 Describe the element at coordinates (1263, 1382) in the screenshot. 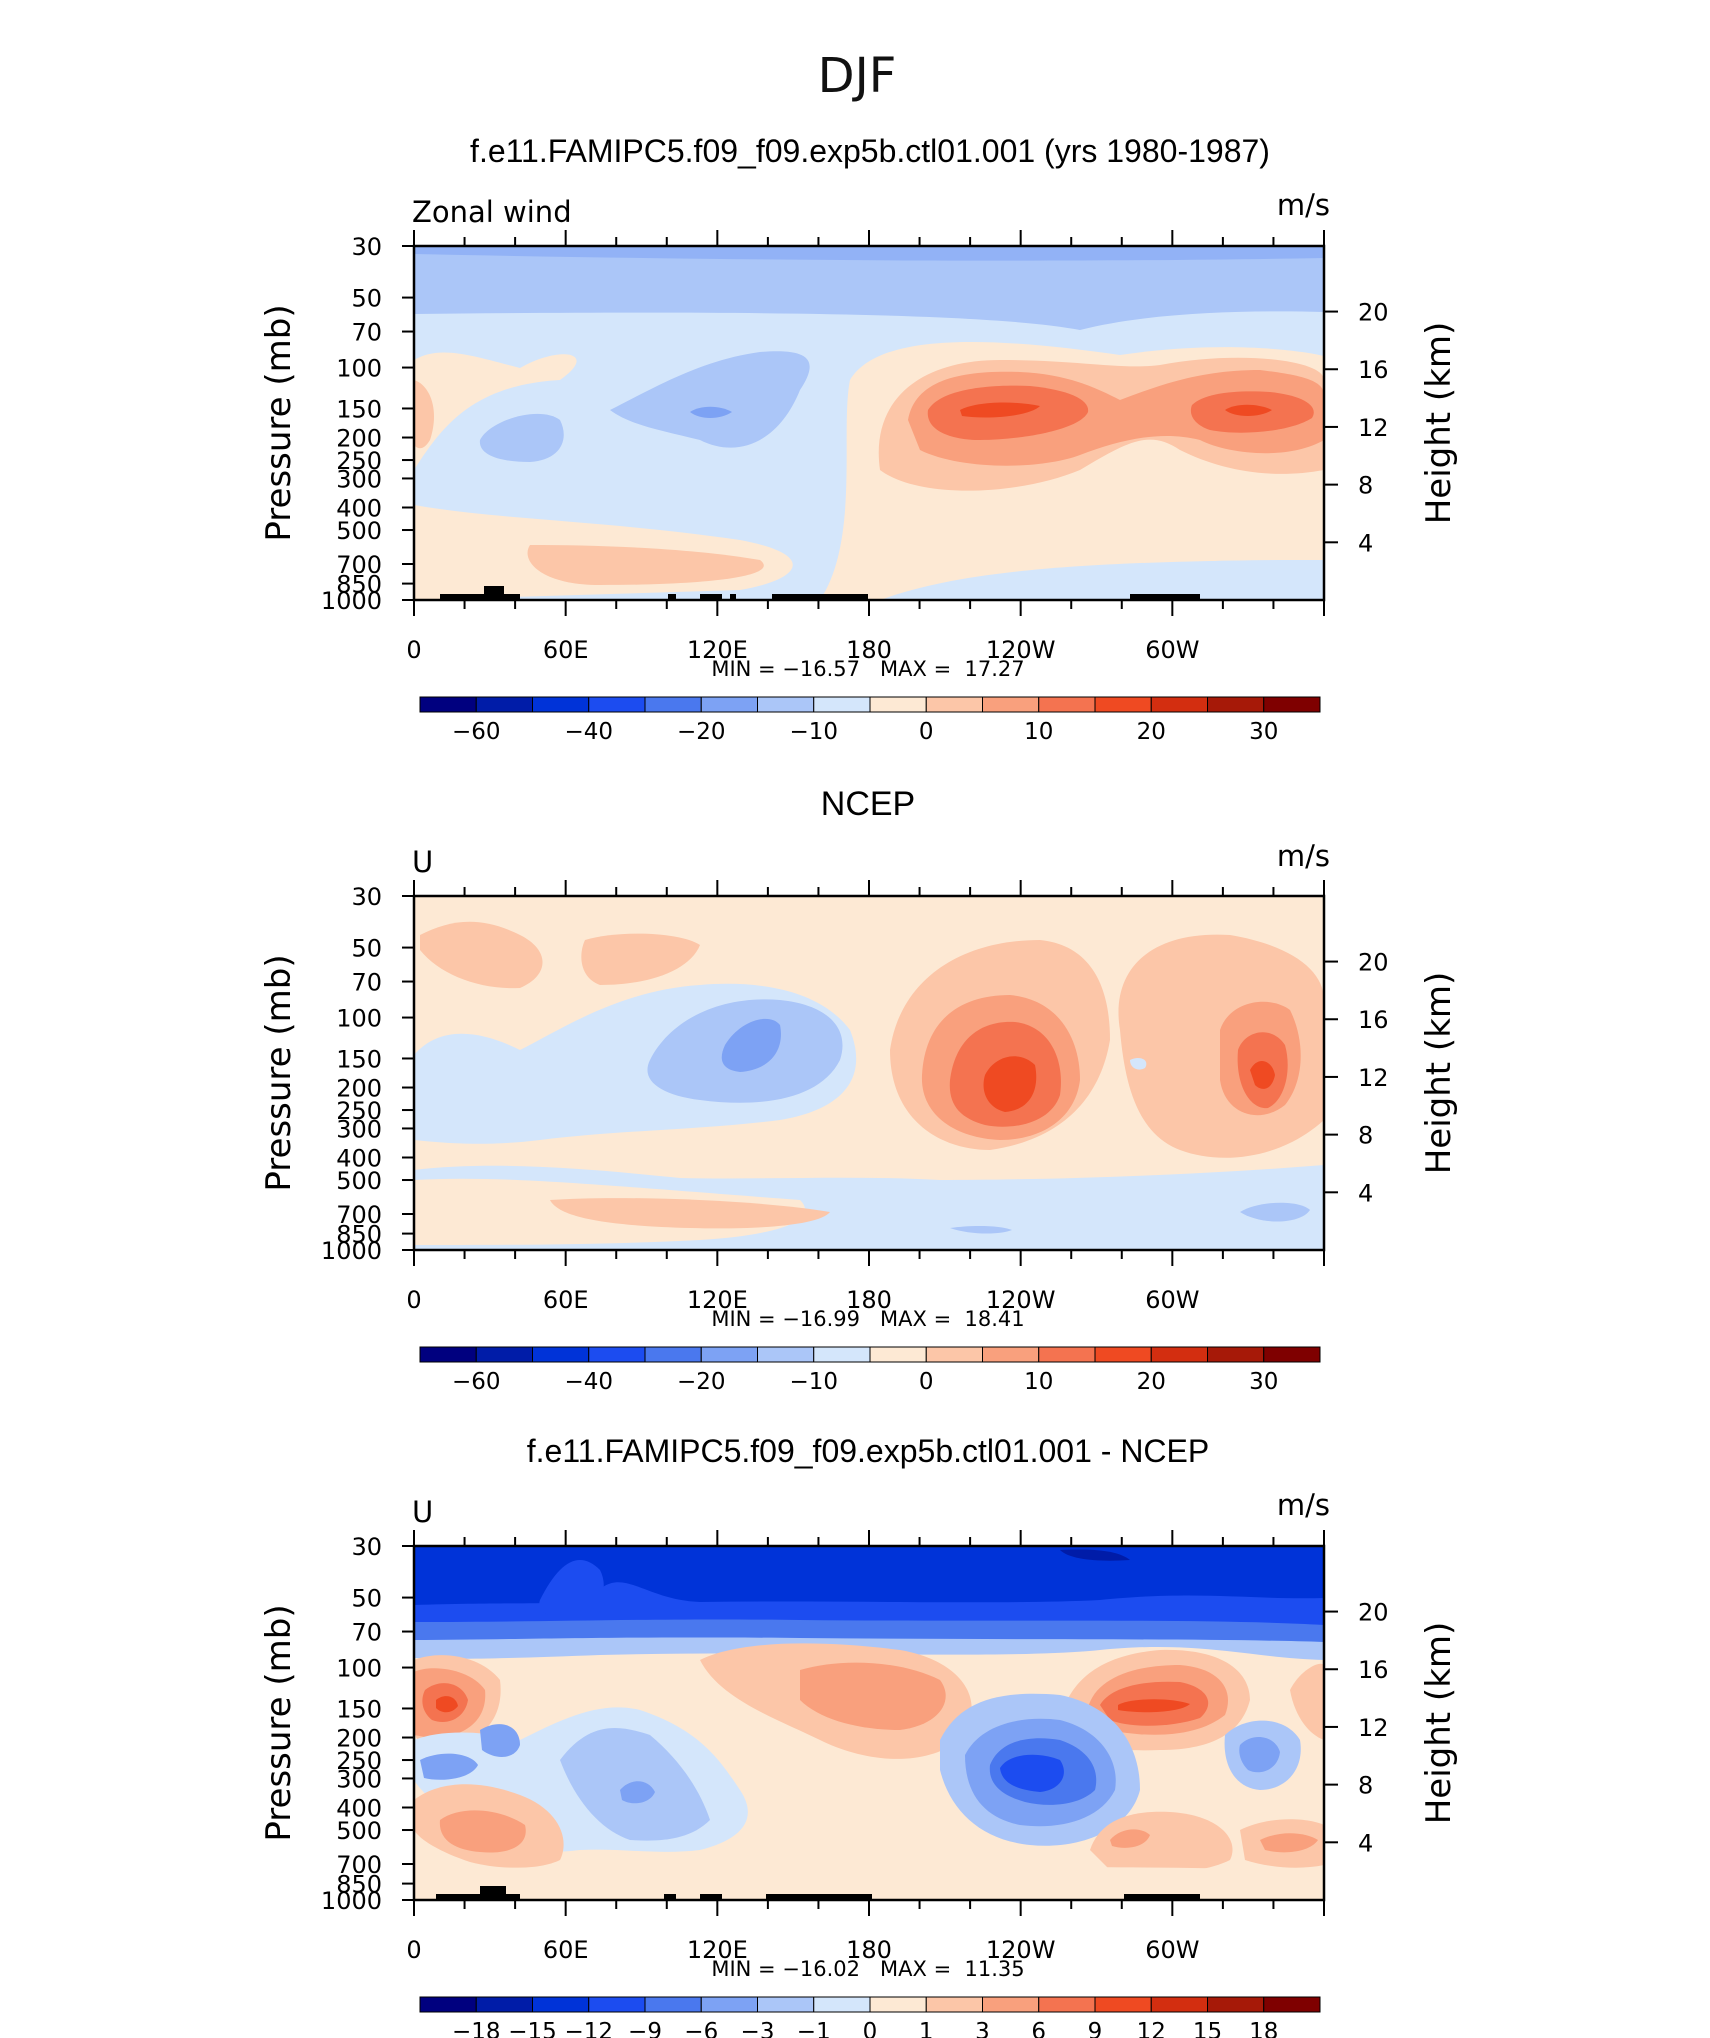

I see `colorbar-label: 30` at that location.